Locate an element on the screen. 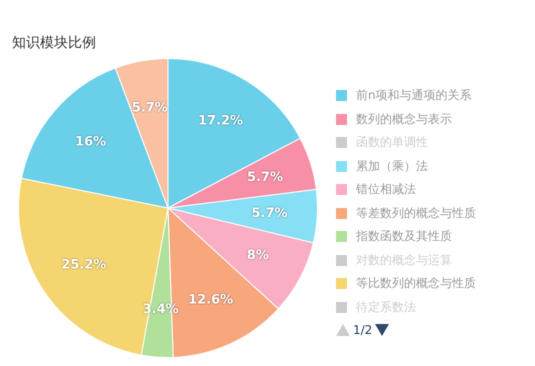 The height and width of the screenshot is (366, 535). data-label: 12.6% is located at coordinates (211, 300).